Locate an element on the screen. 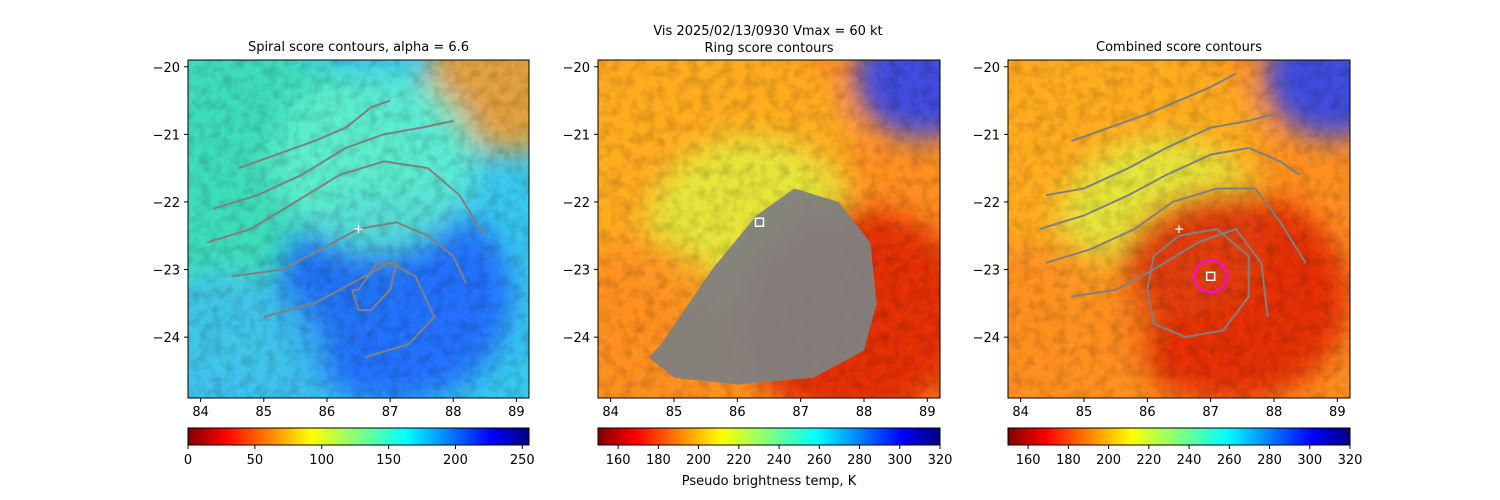 This screenshot has height=500, width=1500. panel-title-ring: Ring score contours is located at coordinates (768, 48).